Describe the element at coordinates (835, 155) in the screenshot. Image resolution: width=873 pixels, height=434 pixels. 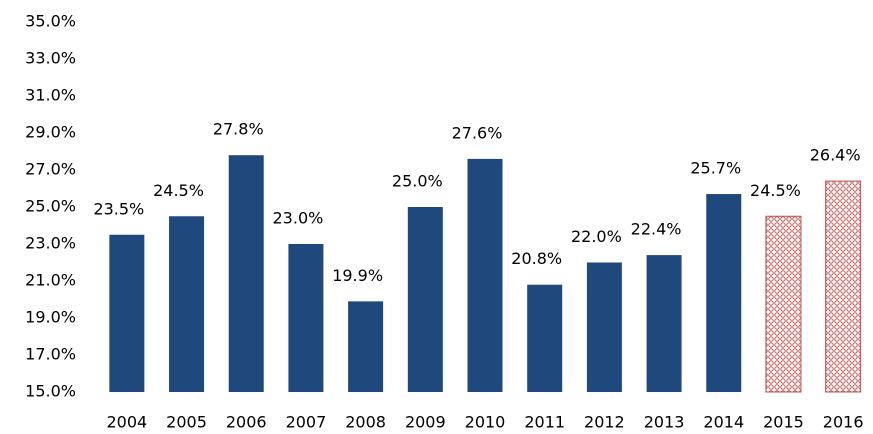
I see `value-label: 26.4%` at that location.